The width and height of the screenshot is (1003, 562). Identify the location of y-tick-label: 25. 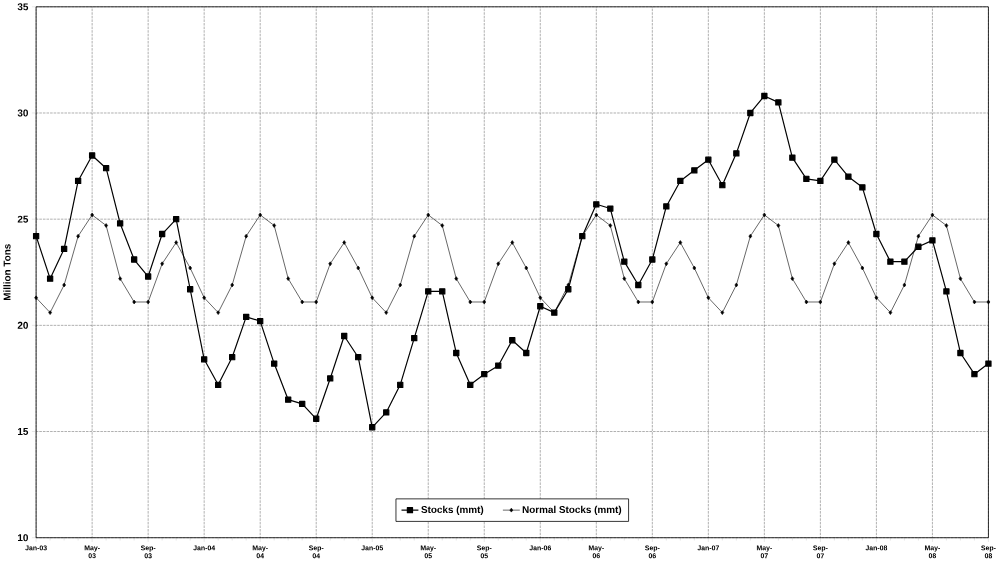
(23, 219).